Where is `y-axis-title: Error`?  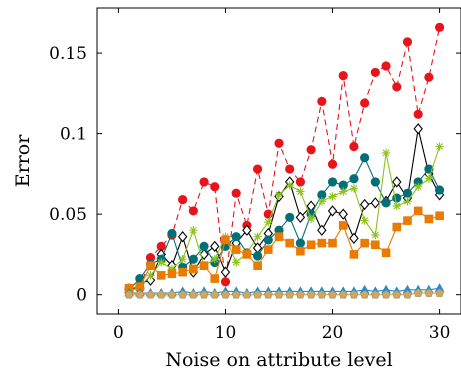
y-axis-title: Error is located at coordinates (23, 160).